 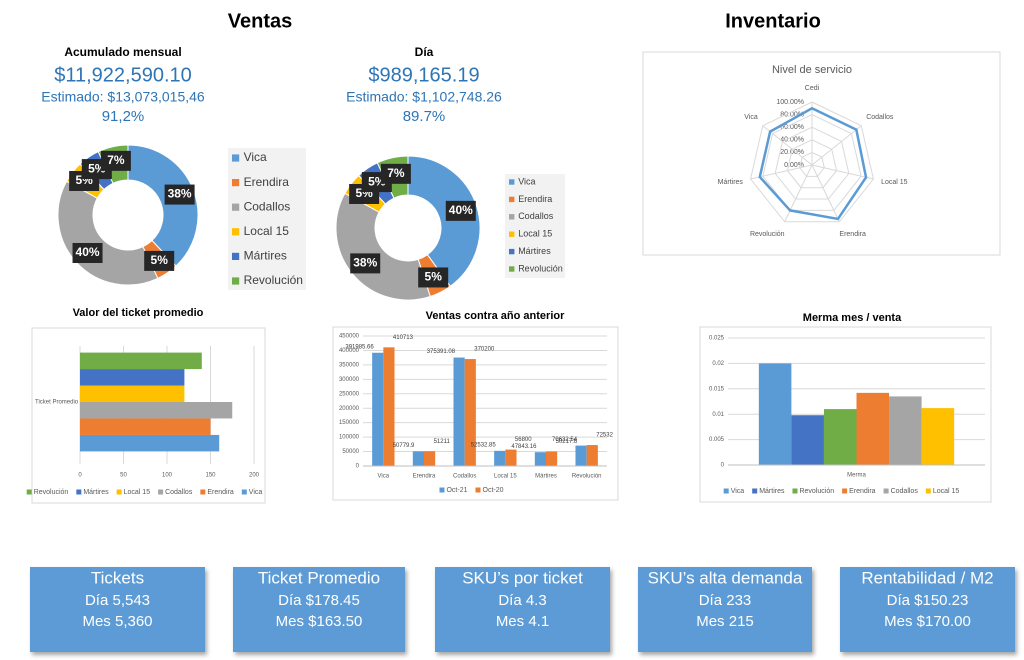 What do you see at coordinates (217, 492) in the screenshot?
I see `legend-item: Erendira` at bounding box center [217, 492].